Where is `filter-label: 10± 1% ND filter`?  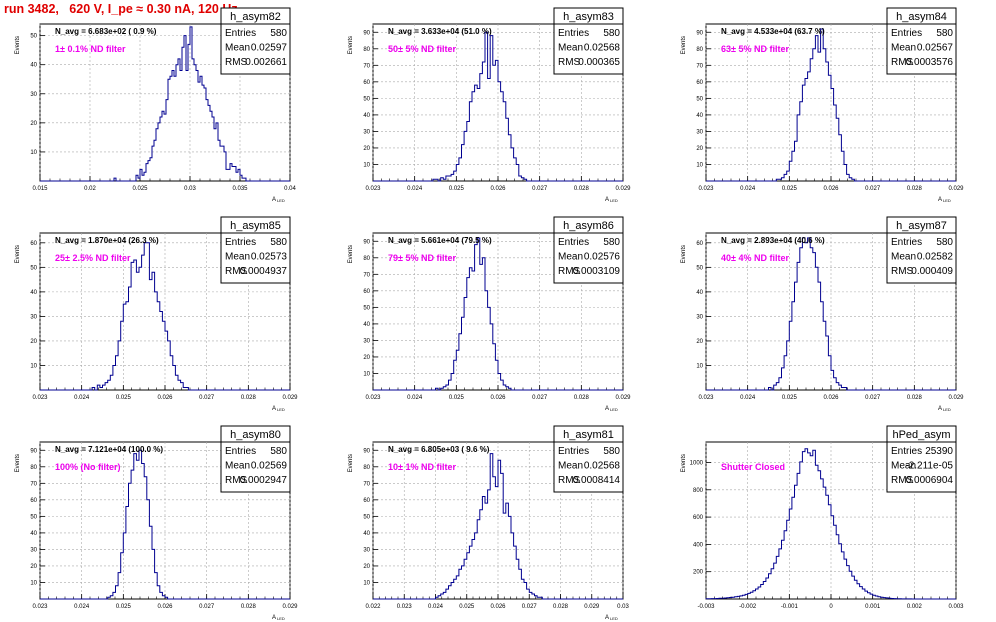
filter-label: 10± 1% ND filter is located at coordinates (422, 467).